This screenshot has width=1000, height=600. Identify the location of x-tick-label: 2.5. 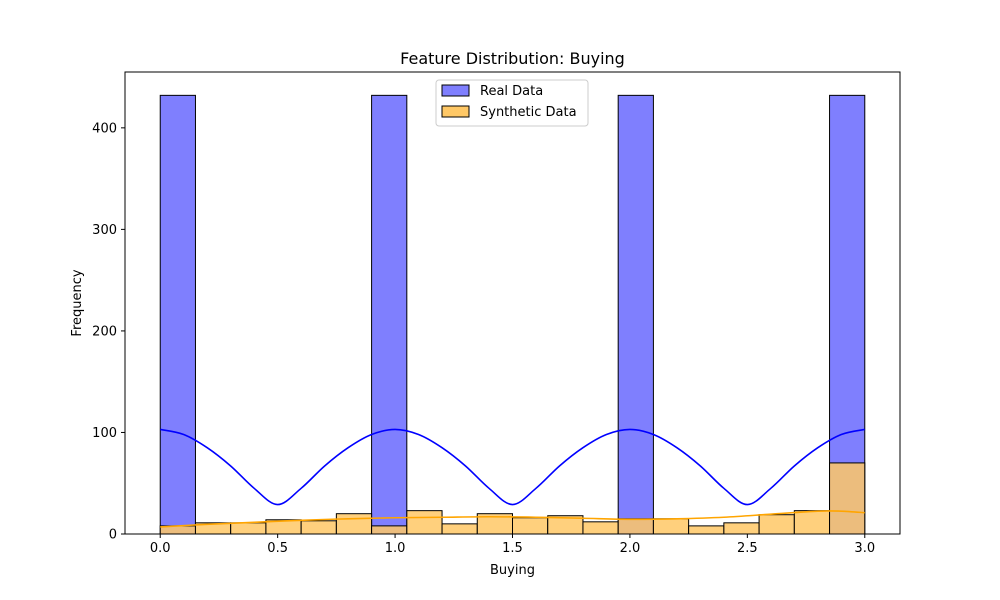
(747, 548).